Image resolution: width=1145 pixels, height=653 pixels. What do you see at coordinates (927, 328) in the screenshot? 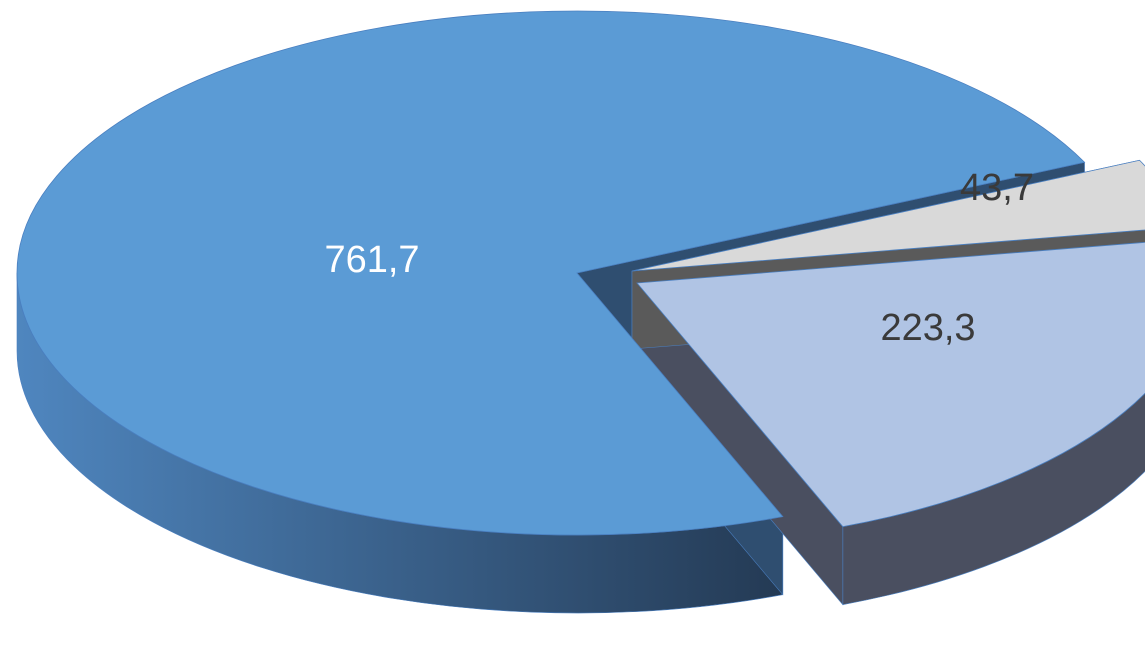
I see `data-label-1: 223,3` at bounding box center [927, 328].